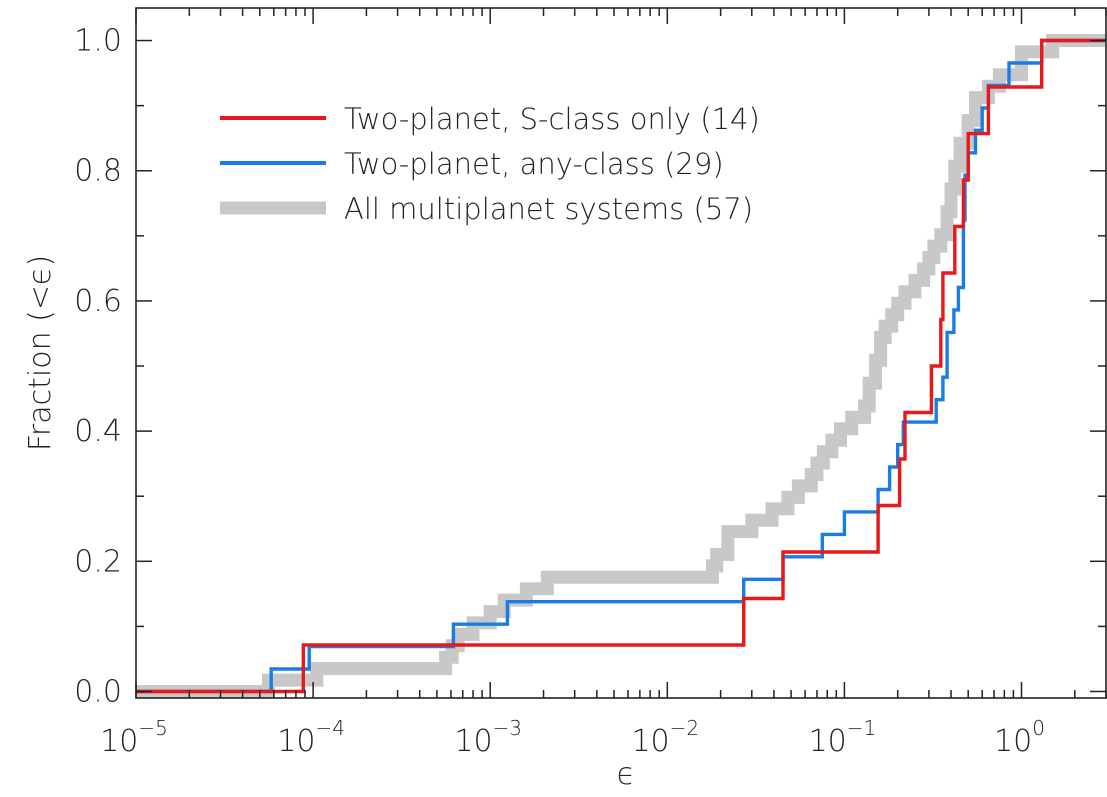 Image resolution: width=1107 pixels, height=797 pixels. I want to click on x-tick-label: 10⁰, so click(1019, 737).